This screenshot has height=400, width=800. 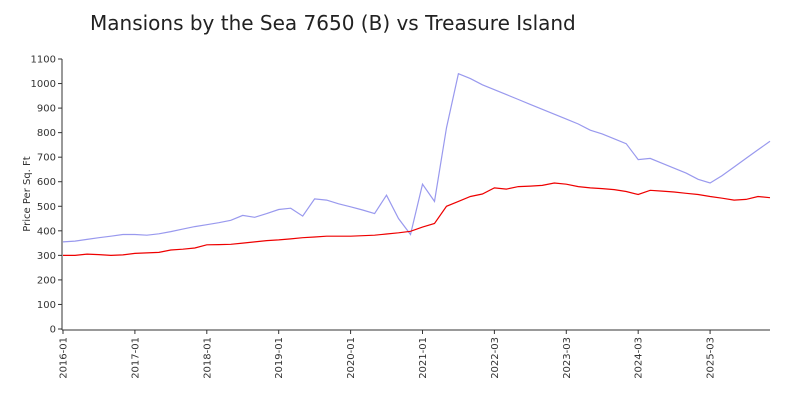 What do you see at coordinates (64, 358) in the screenshot?
I see `x-tick-label: 2016-01` at bounding box center [64, 358].